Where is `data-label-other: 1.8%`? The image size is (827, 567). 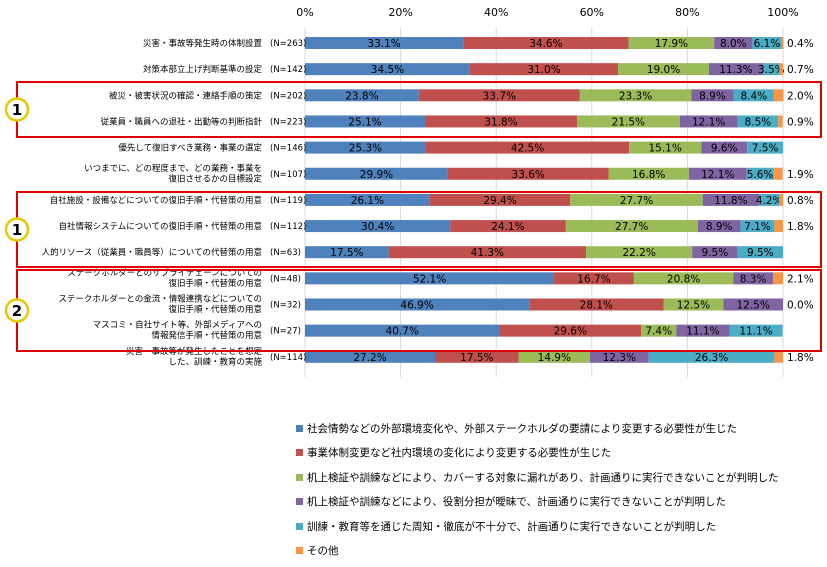
data-label-other: 1.8% is located at coordinates (800, 358).